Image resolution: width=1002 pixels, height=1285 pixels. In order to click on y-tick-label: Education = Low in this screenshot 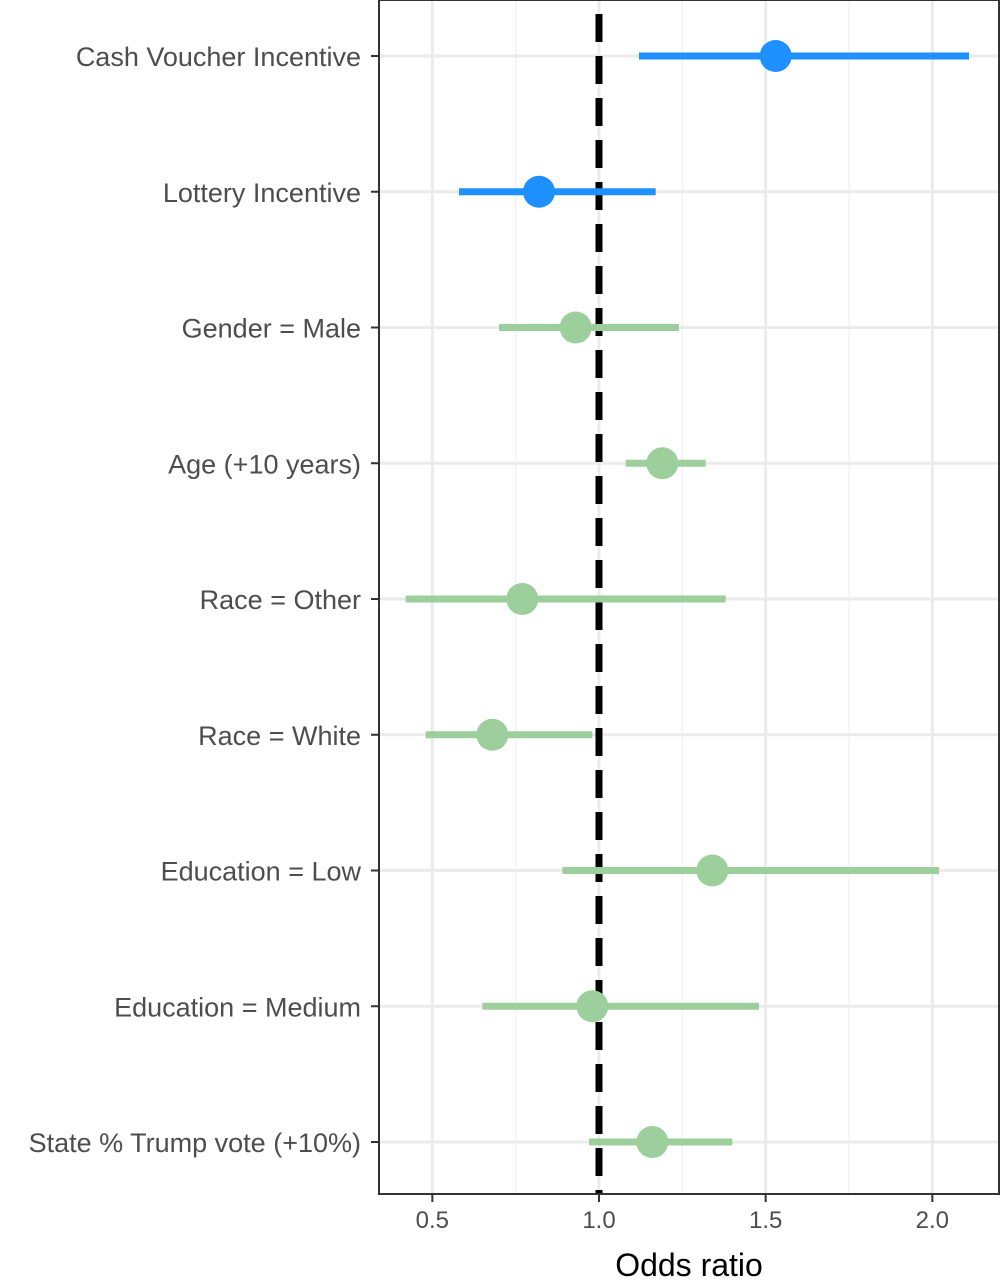, I will do `click(261, 872)`.